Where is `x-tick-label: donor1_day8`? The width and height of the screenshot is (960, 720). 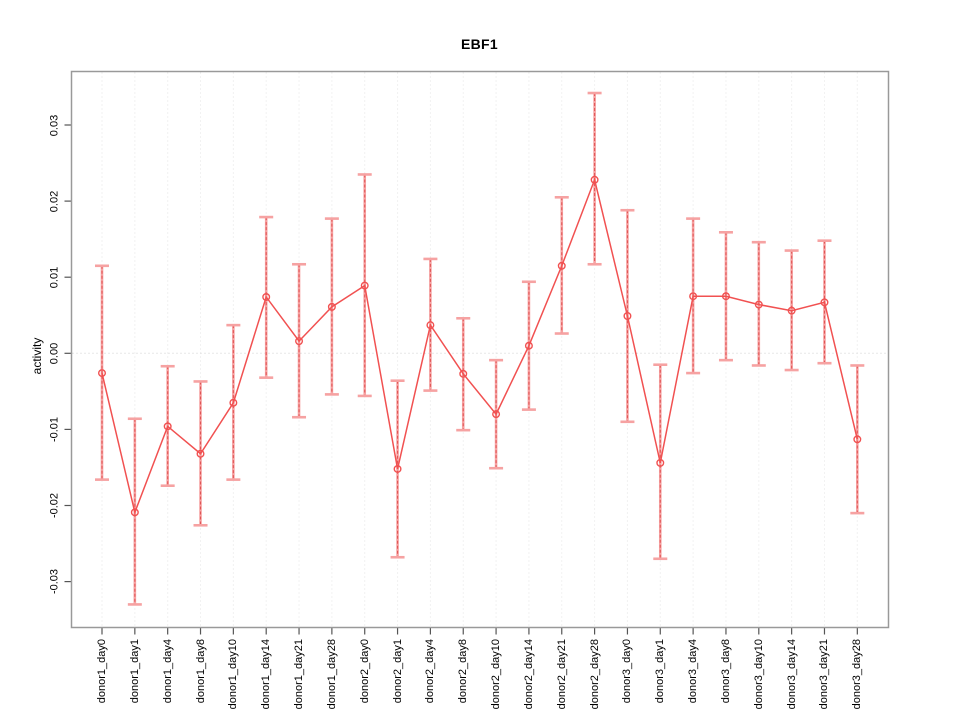 x-tick-label: donor1_day8 is located at coordinates (200, 671).